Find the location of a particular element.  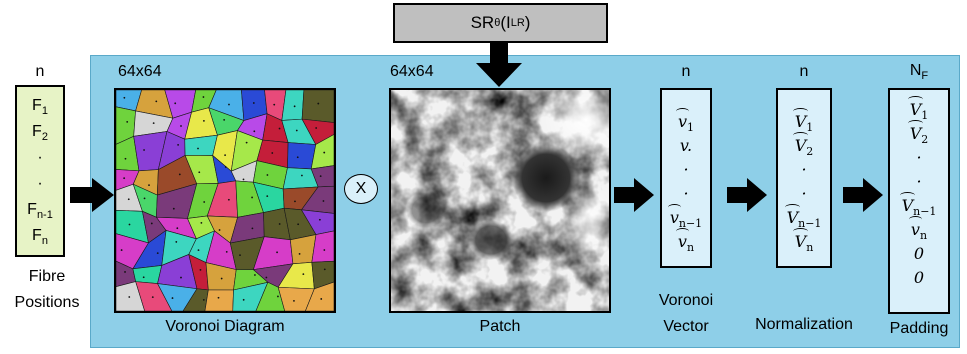

fibre-entry: · is located at coordinates (40, 184).